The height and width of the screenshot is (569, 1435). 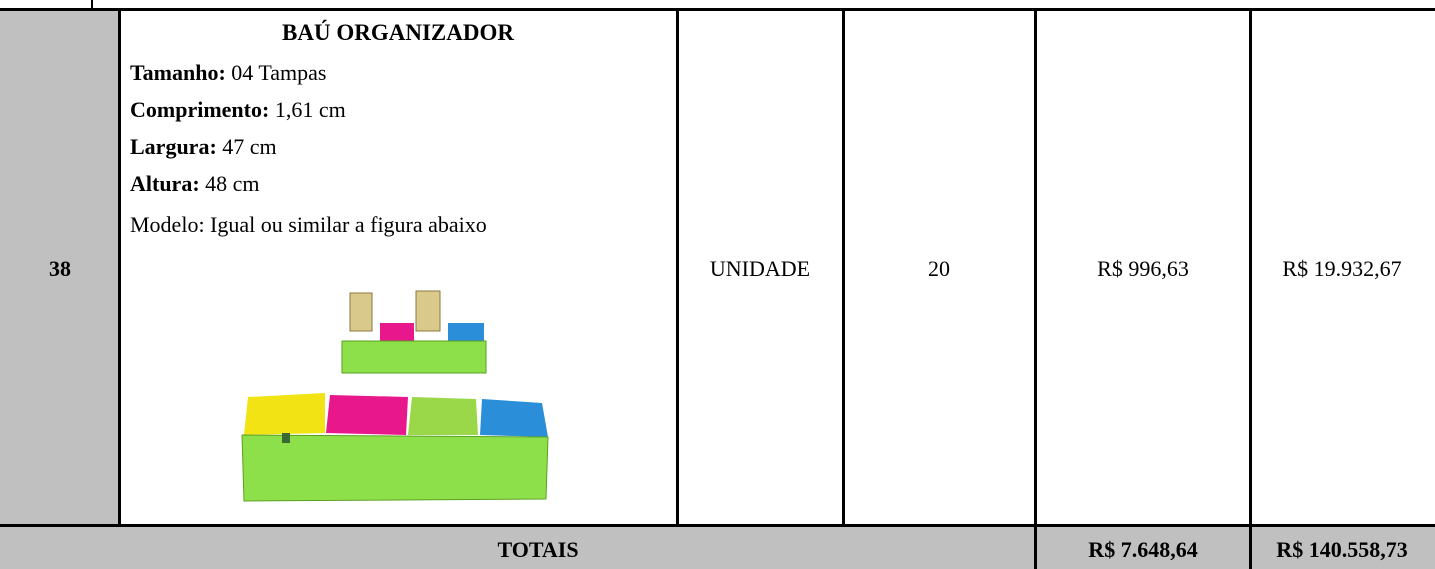 What do you see at coordinates (200, 109) in the screenshot?
I see `spec-label: Comprimento:` at bounding box center [200, 109].